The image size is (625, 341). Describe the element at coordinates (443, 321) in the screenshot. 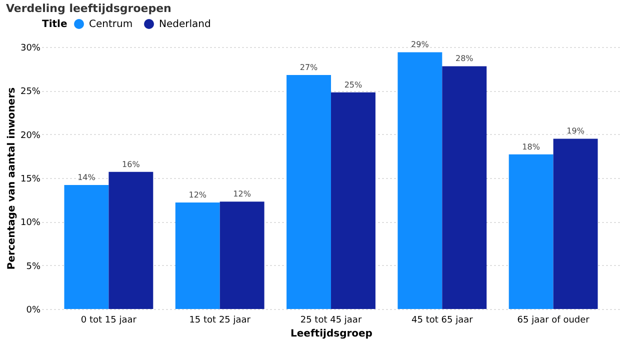

I see `x-tick-label: 45 tot 65 jaar` at that location.